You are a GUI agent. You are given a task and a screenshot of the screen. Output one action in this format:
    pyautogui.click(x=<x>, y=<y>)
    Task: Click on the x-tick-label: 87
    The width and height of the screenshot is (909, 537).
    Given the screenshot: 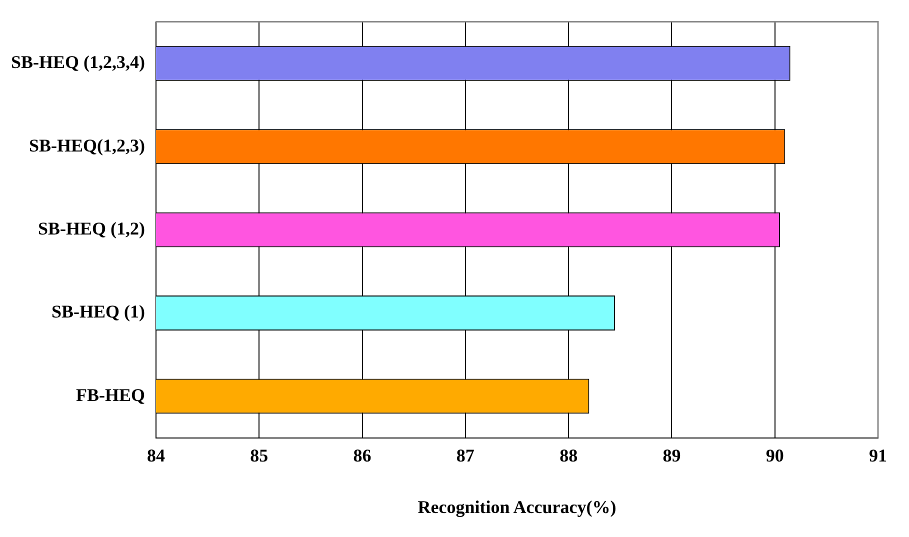 What is the action you would take?
    pyautogui.click(x=465, y=455)
    